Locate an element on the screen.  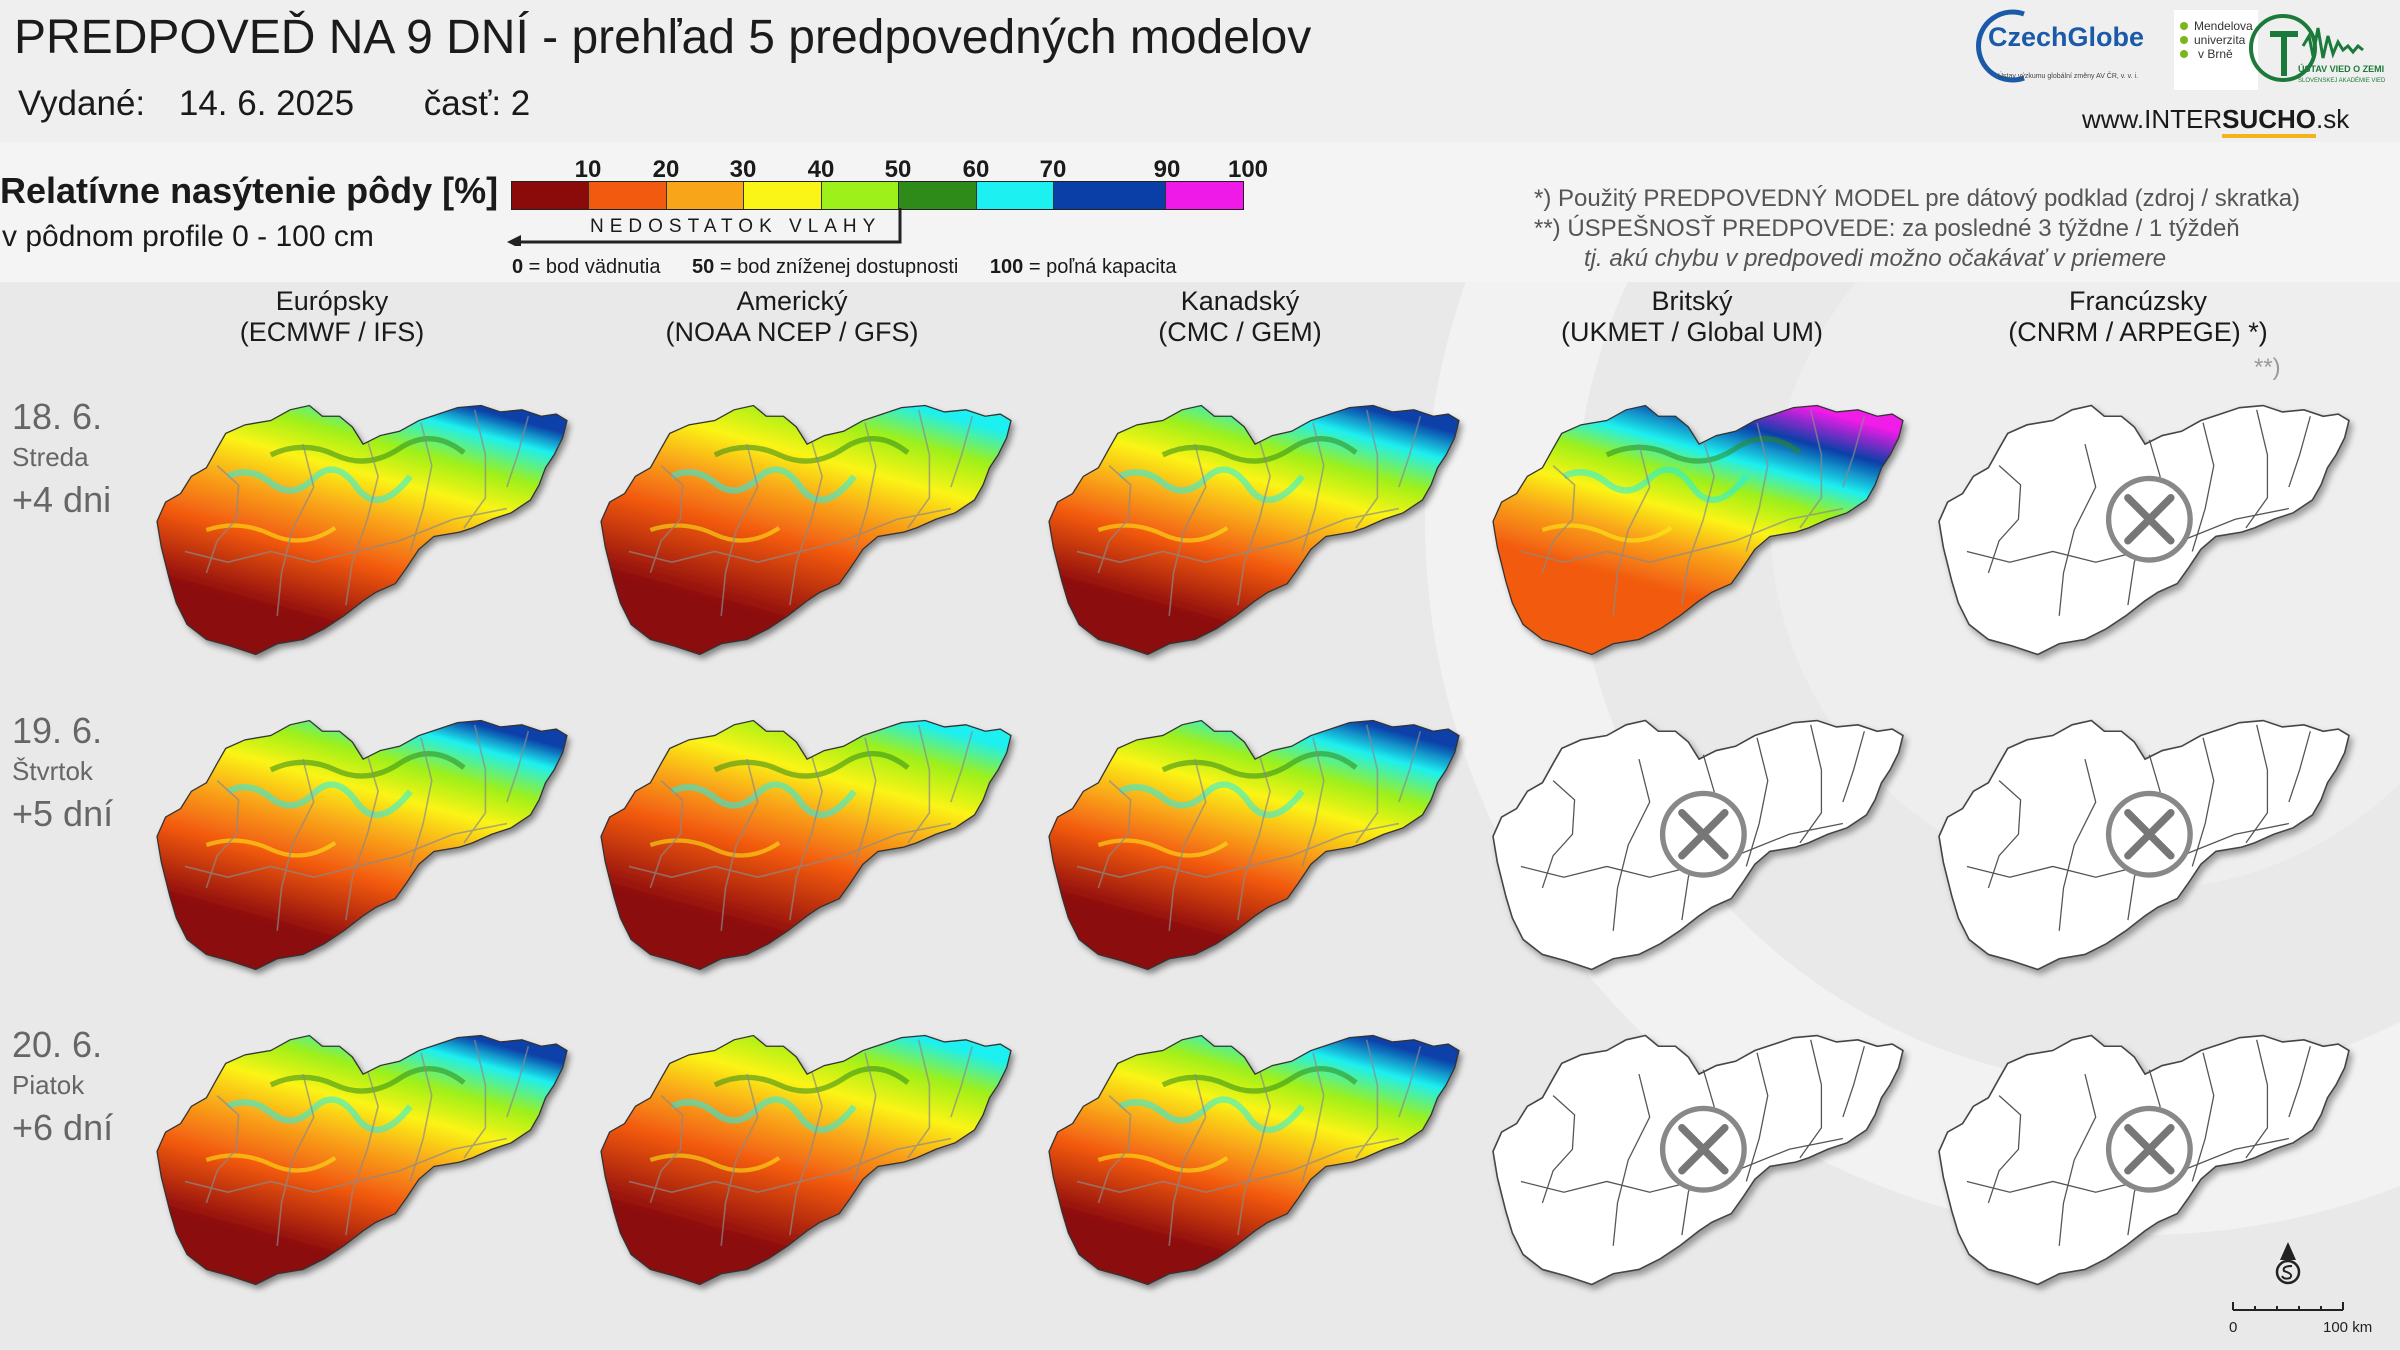
legend-title: Relatívne nasýtenie pôdy [%] is located at coordinates (249, 190).